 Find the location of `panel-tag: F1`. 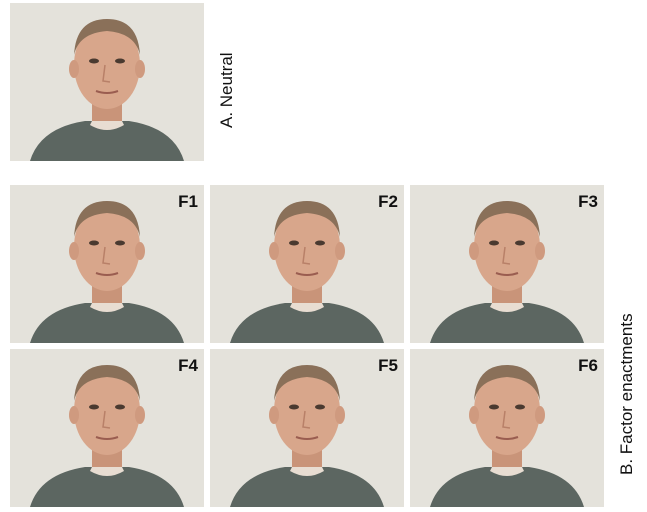

panel-tag: F1 is located at coordinates (188, 201).